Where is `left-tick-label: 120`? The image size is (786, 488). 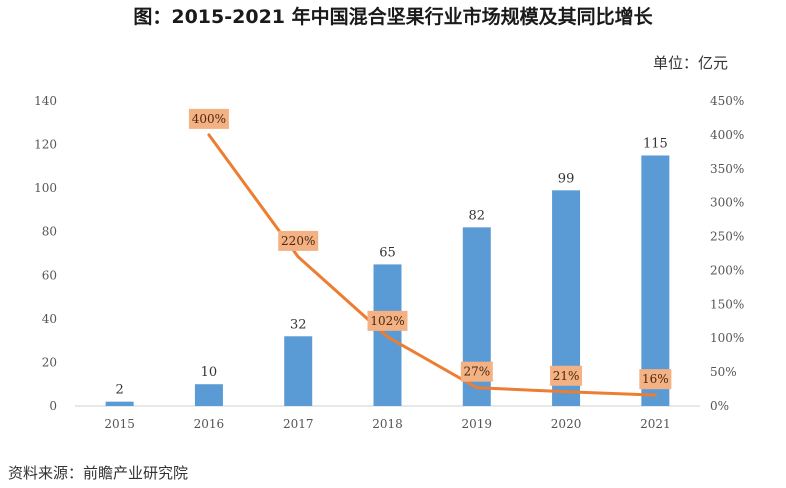
left-tick-label: 120 is located at coordinates (45, 145).